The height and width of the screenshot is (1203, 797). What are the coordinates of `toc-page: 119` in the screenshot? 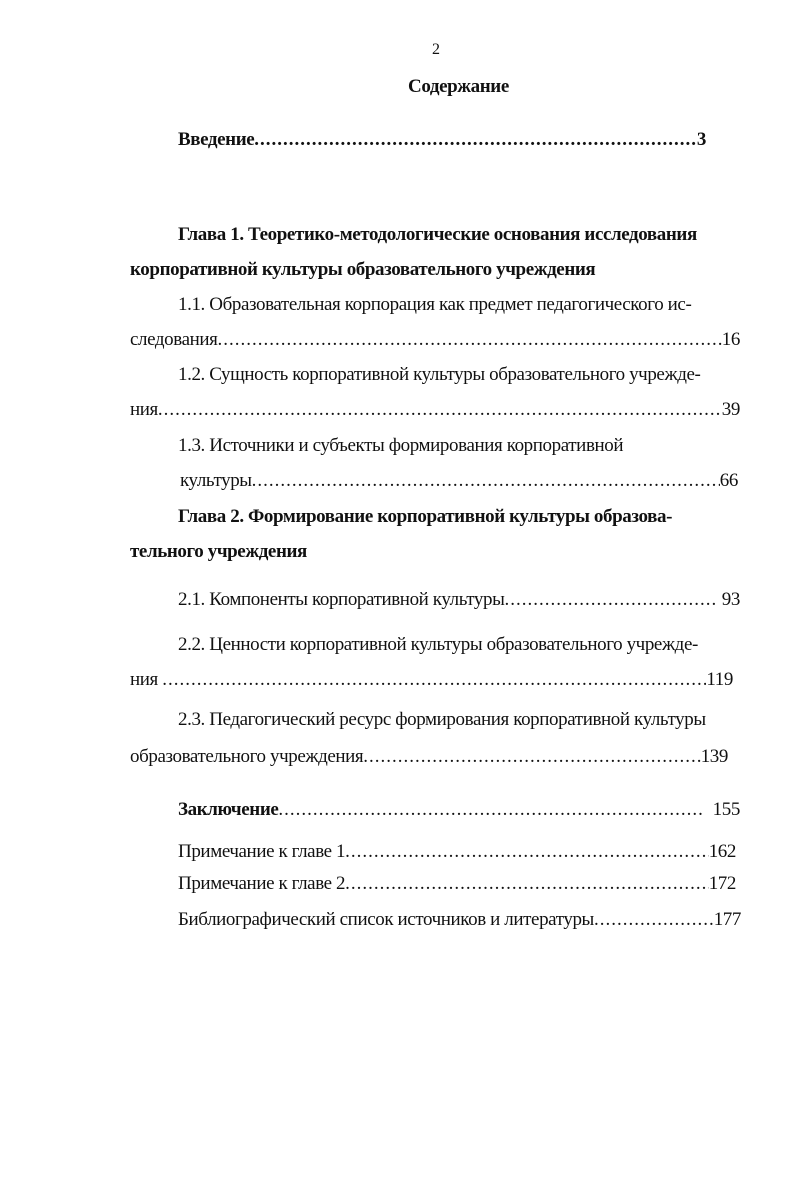 It's located at (719, 679).